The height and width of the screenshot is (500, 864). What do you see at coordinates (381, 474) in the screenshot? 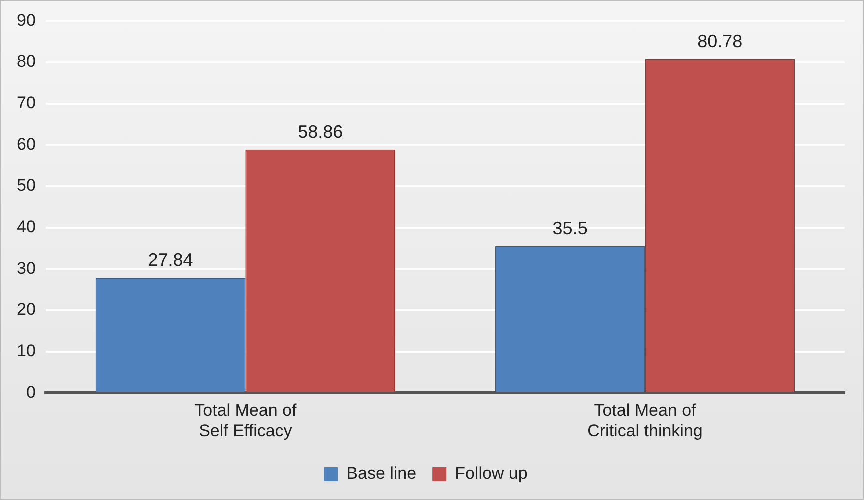
I see `legend-label: Base line` at bounding box center [381, 474].